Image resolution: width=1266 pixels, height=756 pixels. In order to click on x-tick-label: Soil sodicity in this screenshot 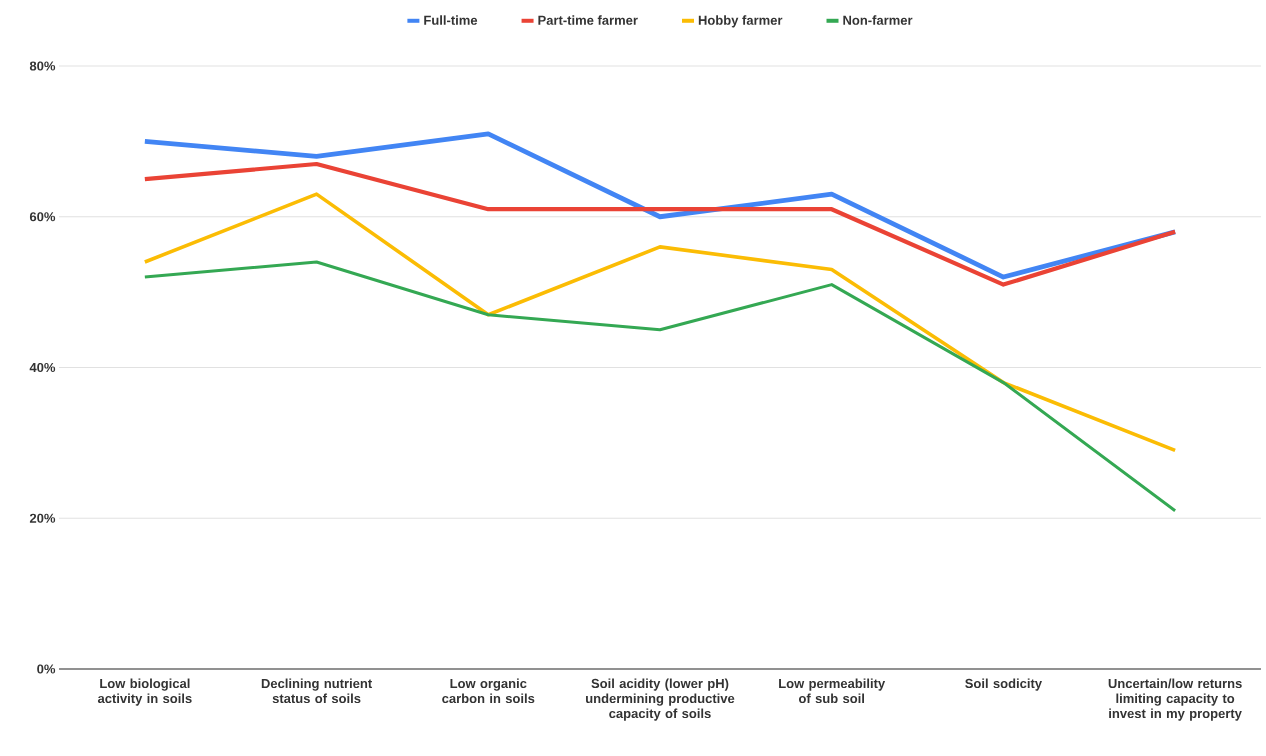, I will do `click(1003, 684)`.